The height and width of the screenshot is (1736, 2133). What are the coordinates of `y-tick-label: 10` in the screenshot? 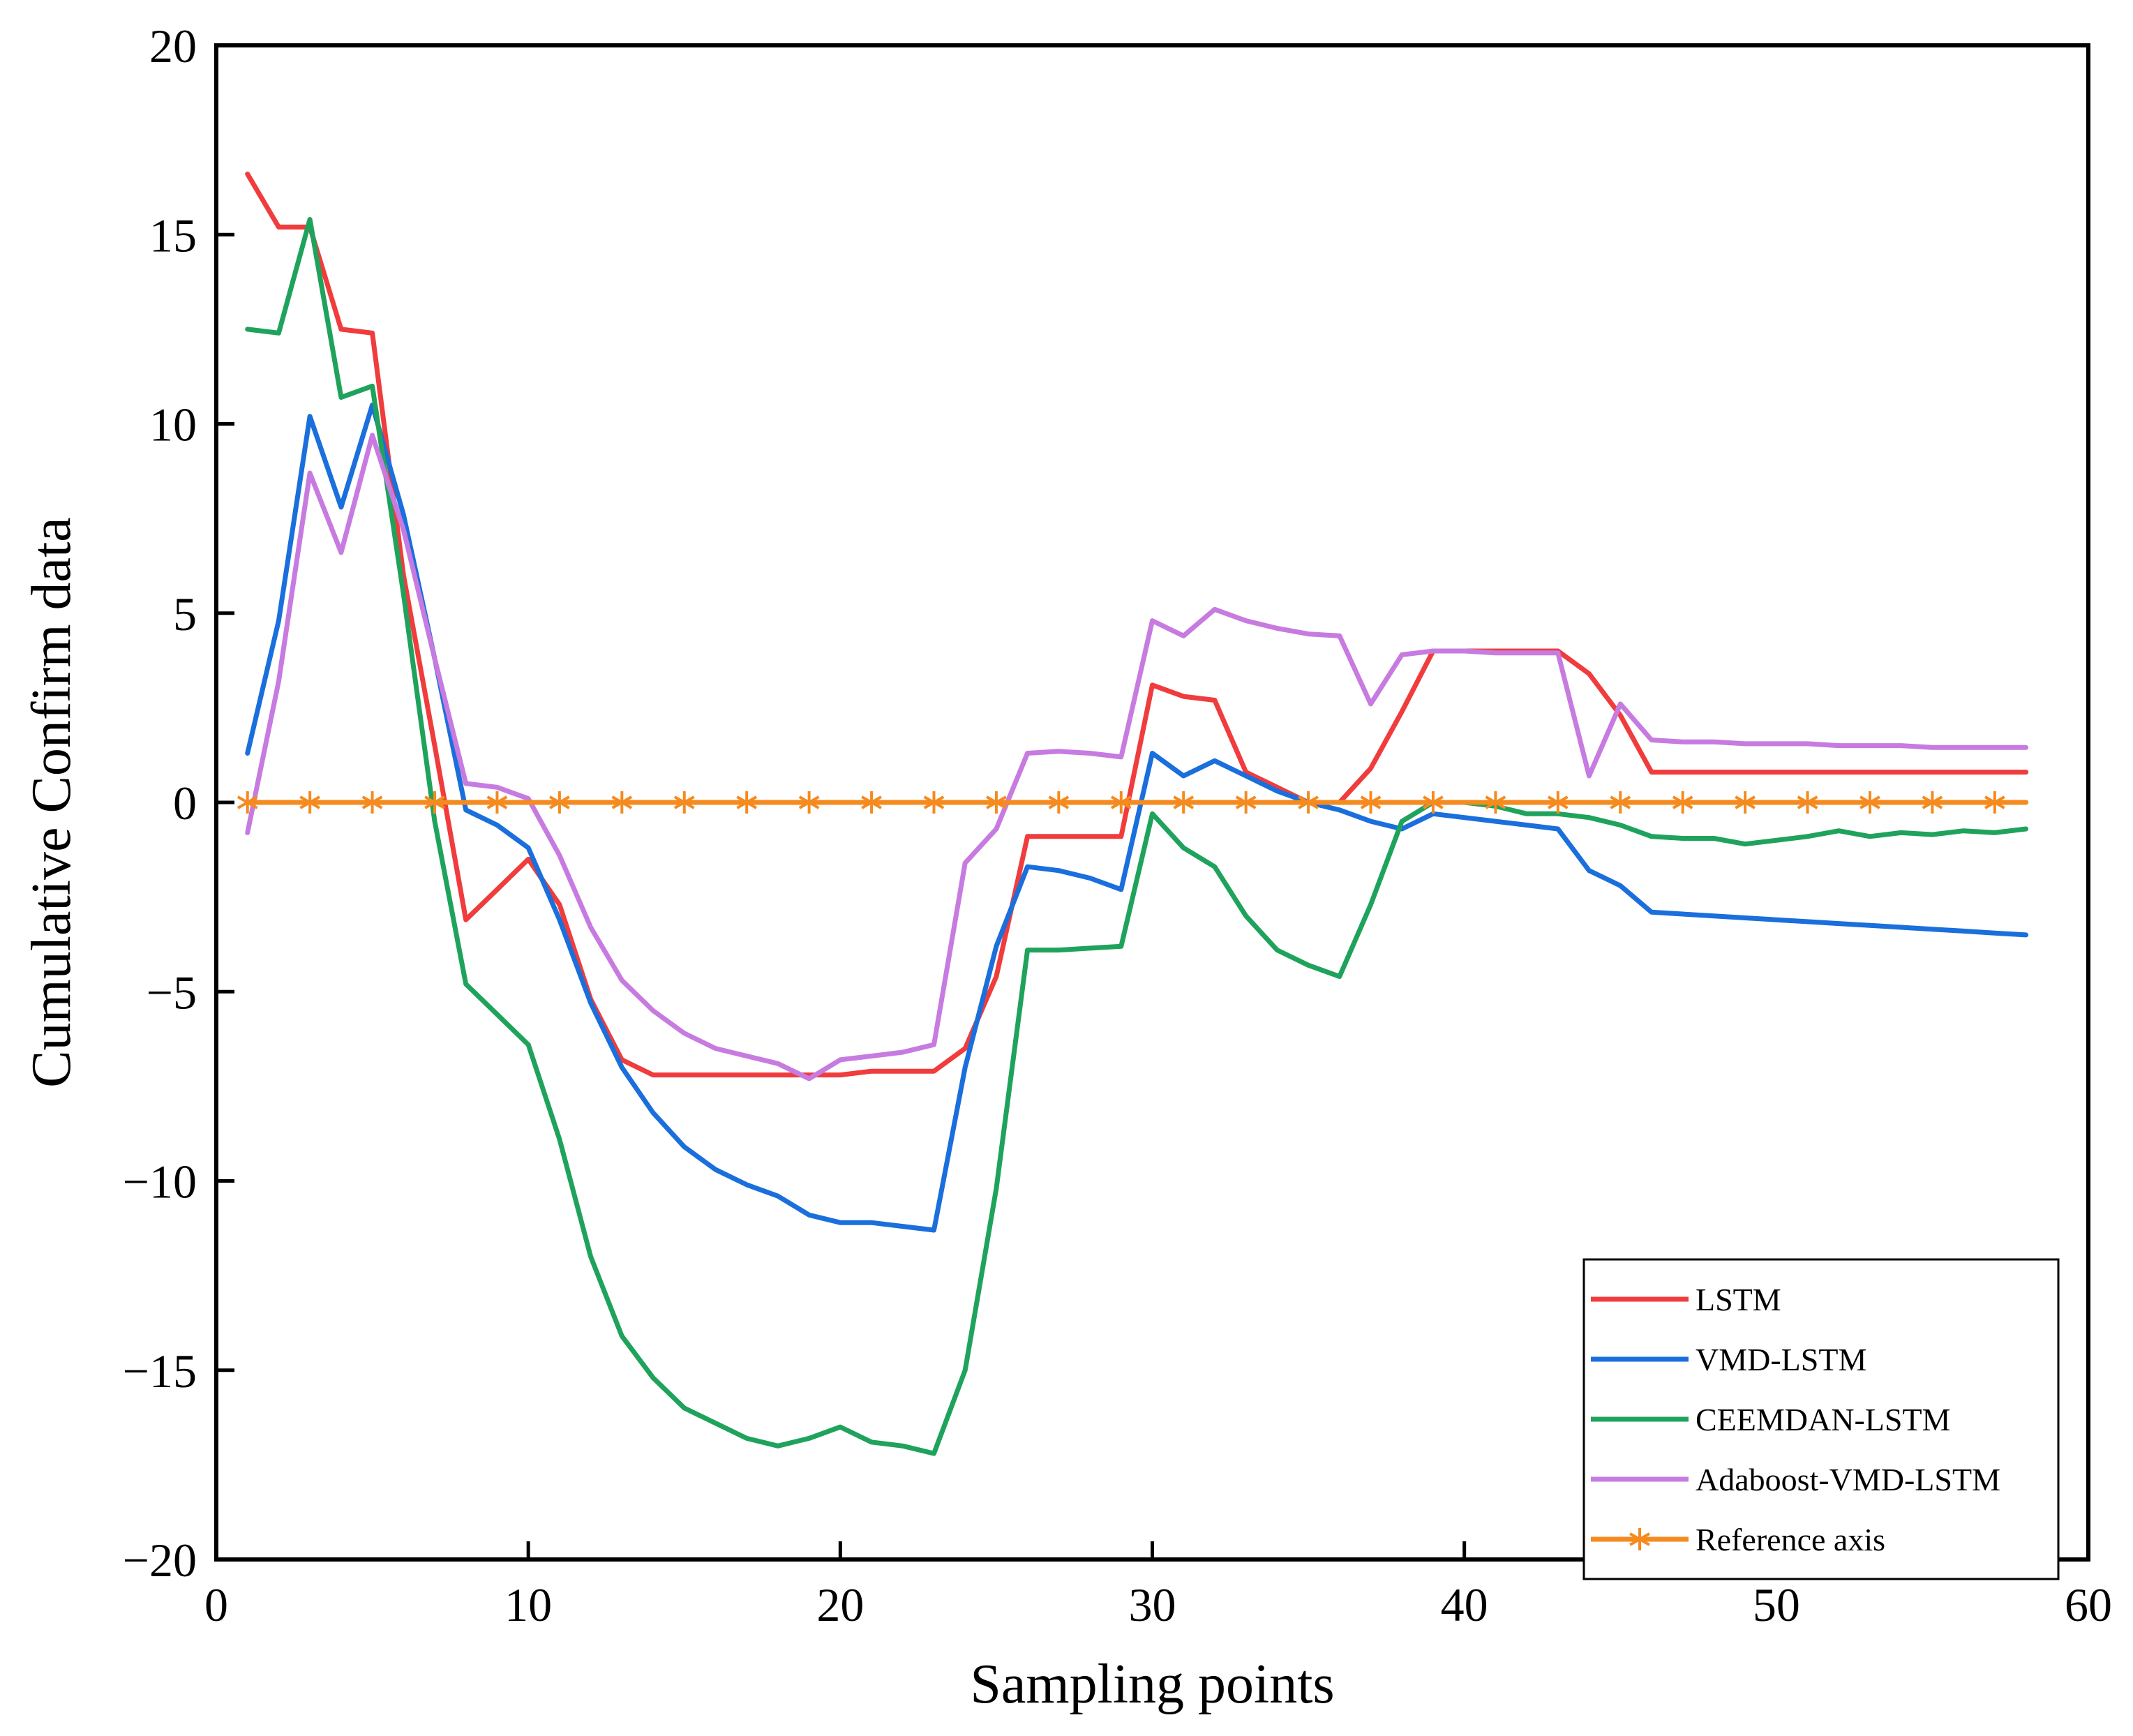 It's located at (173, 424).